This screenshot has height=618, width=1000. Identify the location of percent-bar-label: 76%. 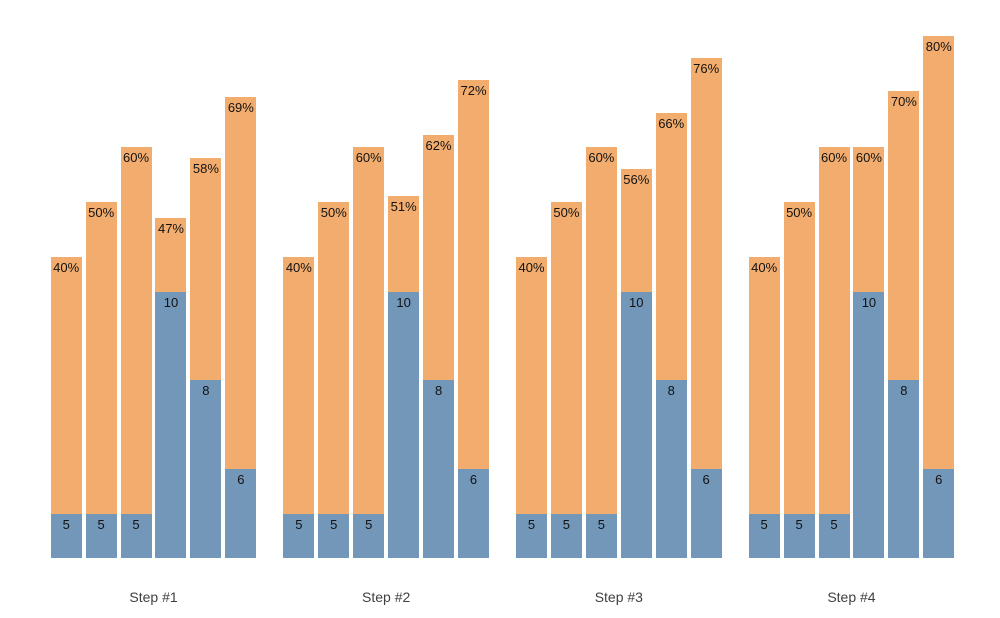
(706, 69).